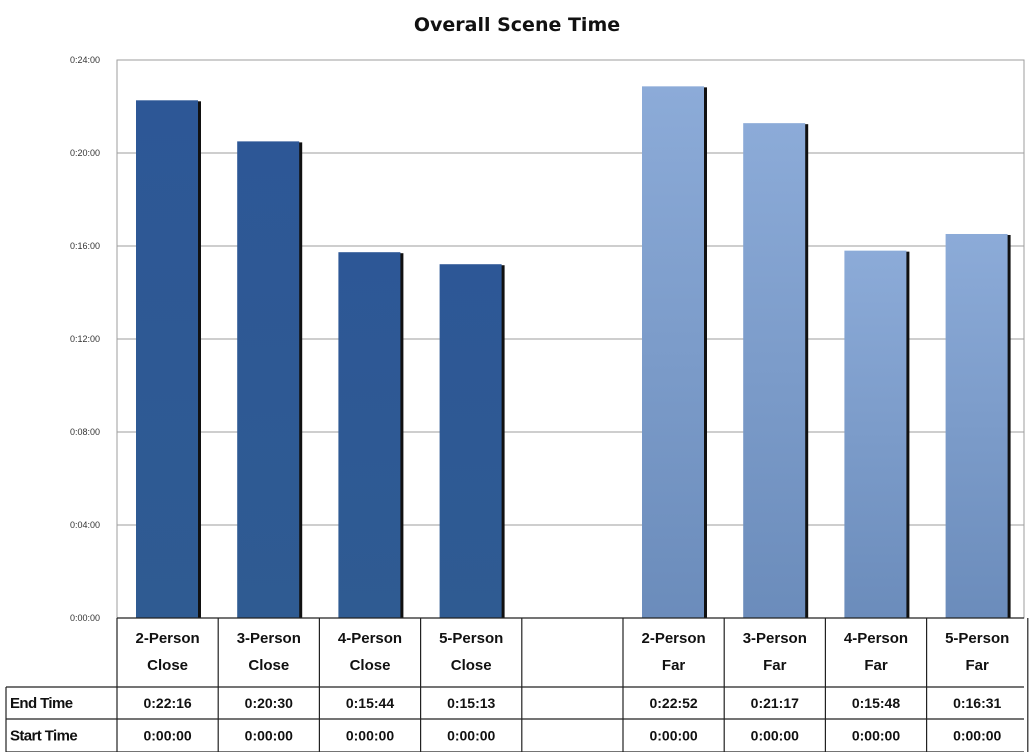 Image resolution: width=1034 pixels, height=752 pixels. Describe the element at coordinates (85, 246) in the screenshot. I see `y-tick-label: 0:16:00` at that location.